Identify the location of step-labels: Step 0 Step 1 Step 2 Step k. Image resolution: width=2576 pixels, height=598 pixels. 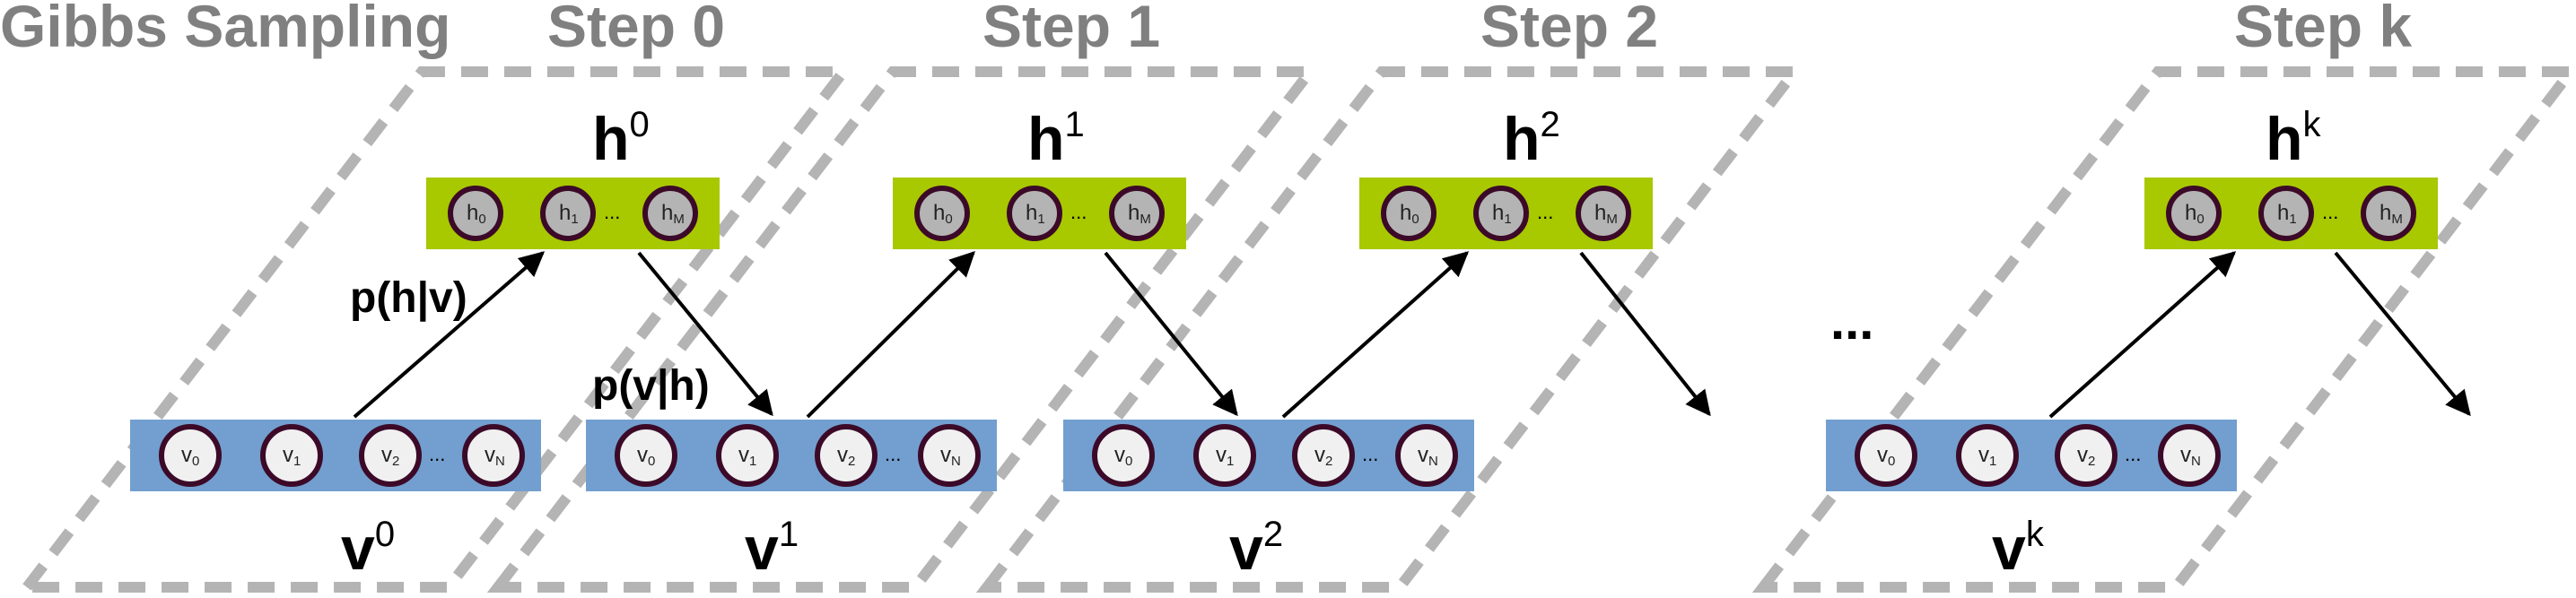
(1480, 29).